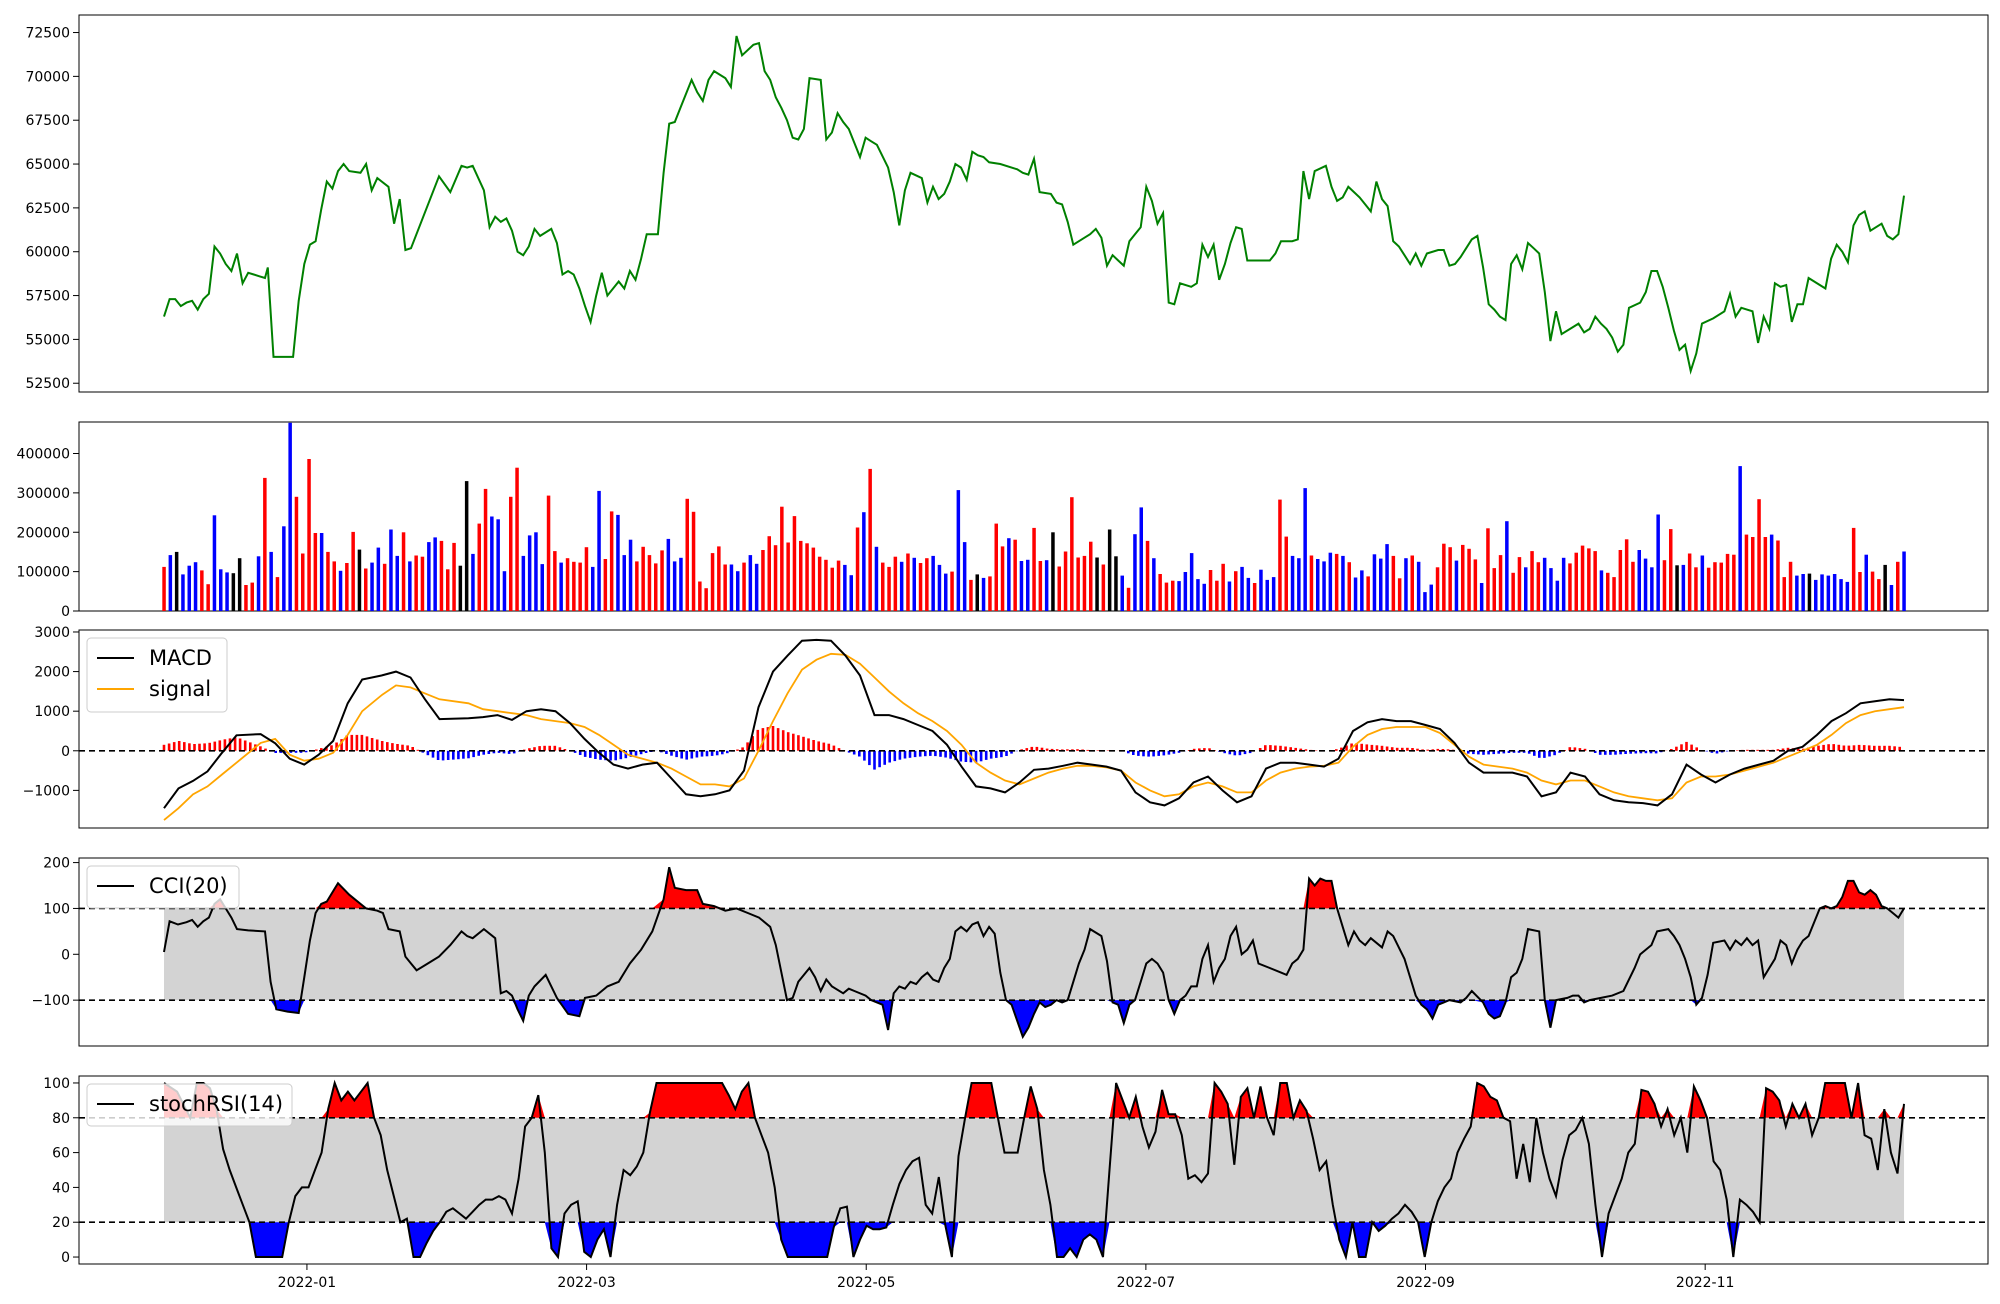 The width and height of the screenshot is (2000, 1304). I want to click on y-tick-label: 67500, so click(47, 121).